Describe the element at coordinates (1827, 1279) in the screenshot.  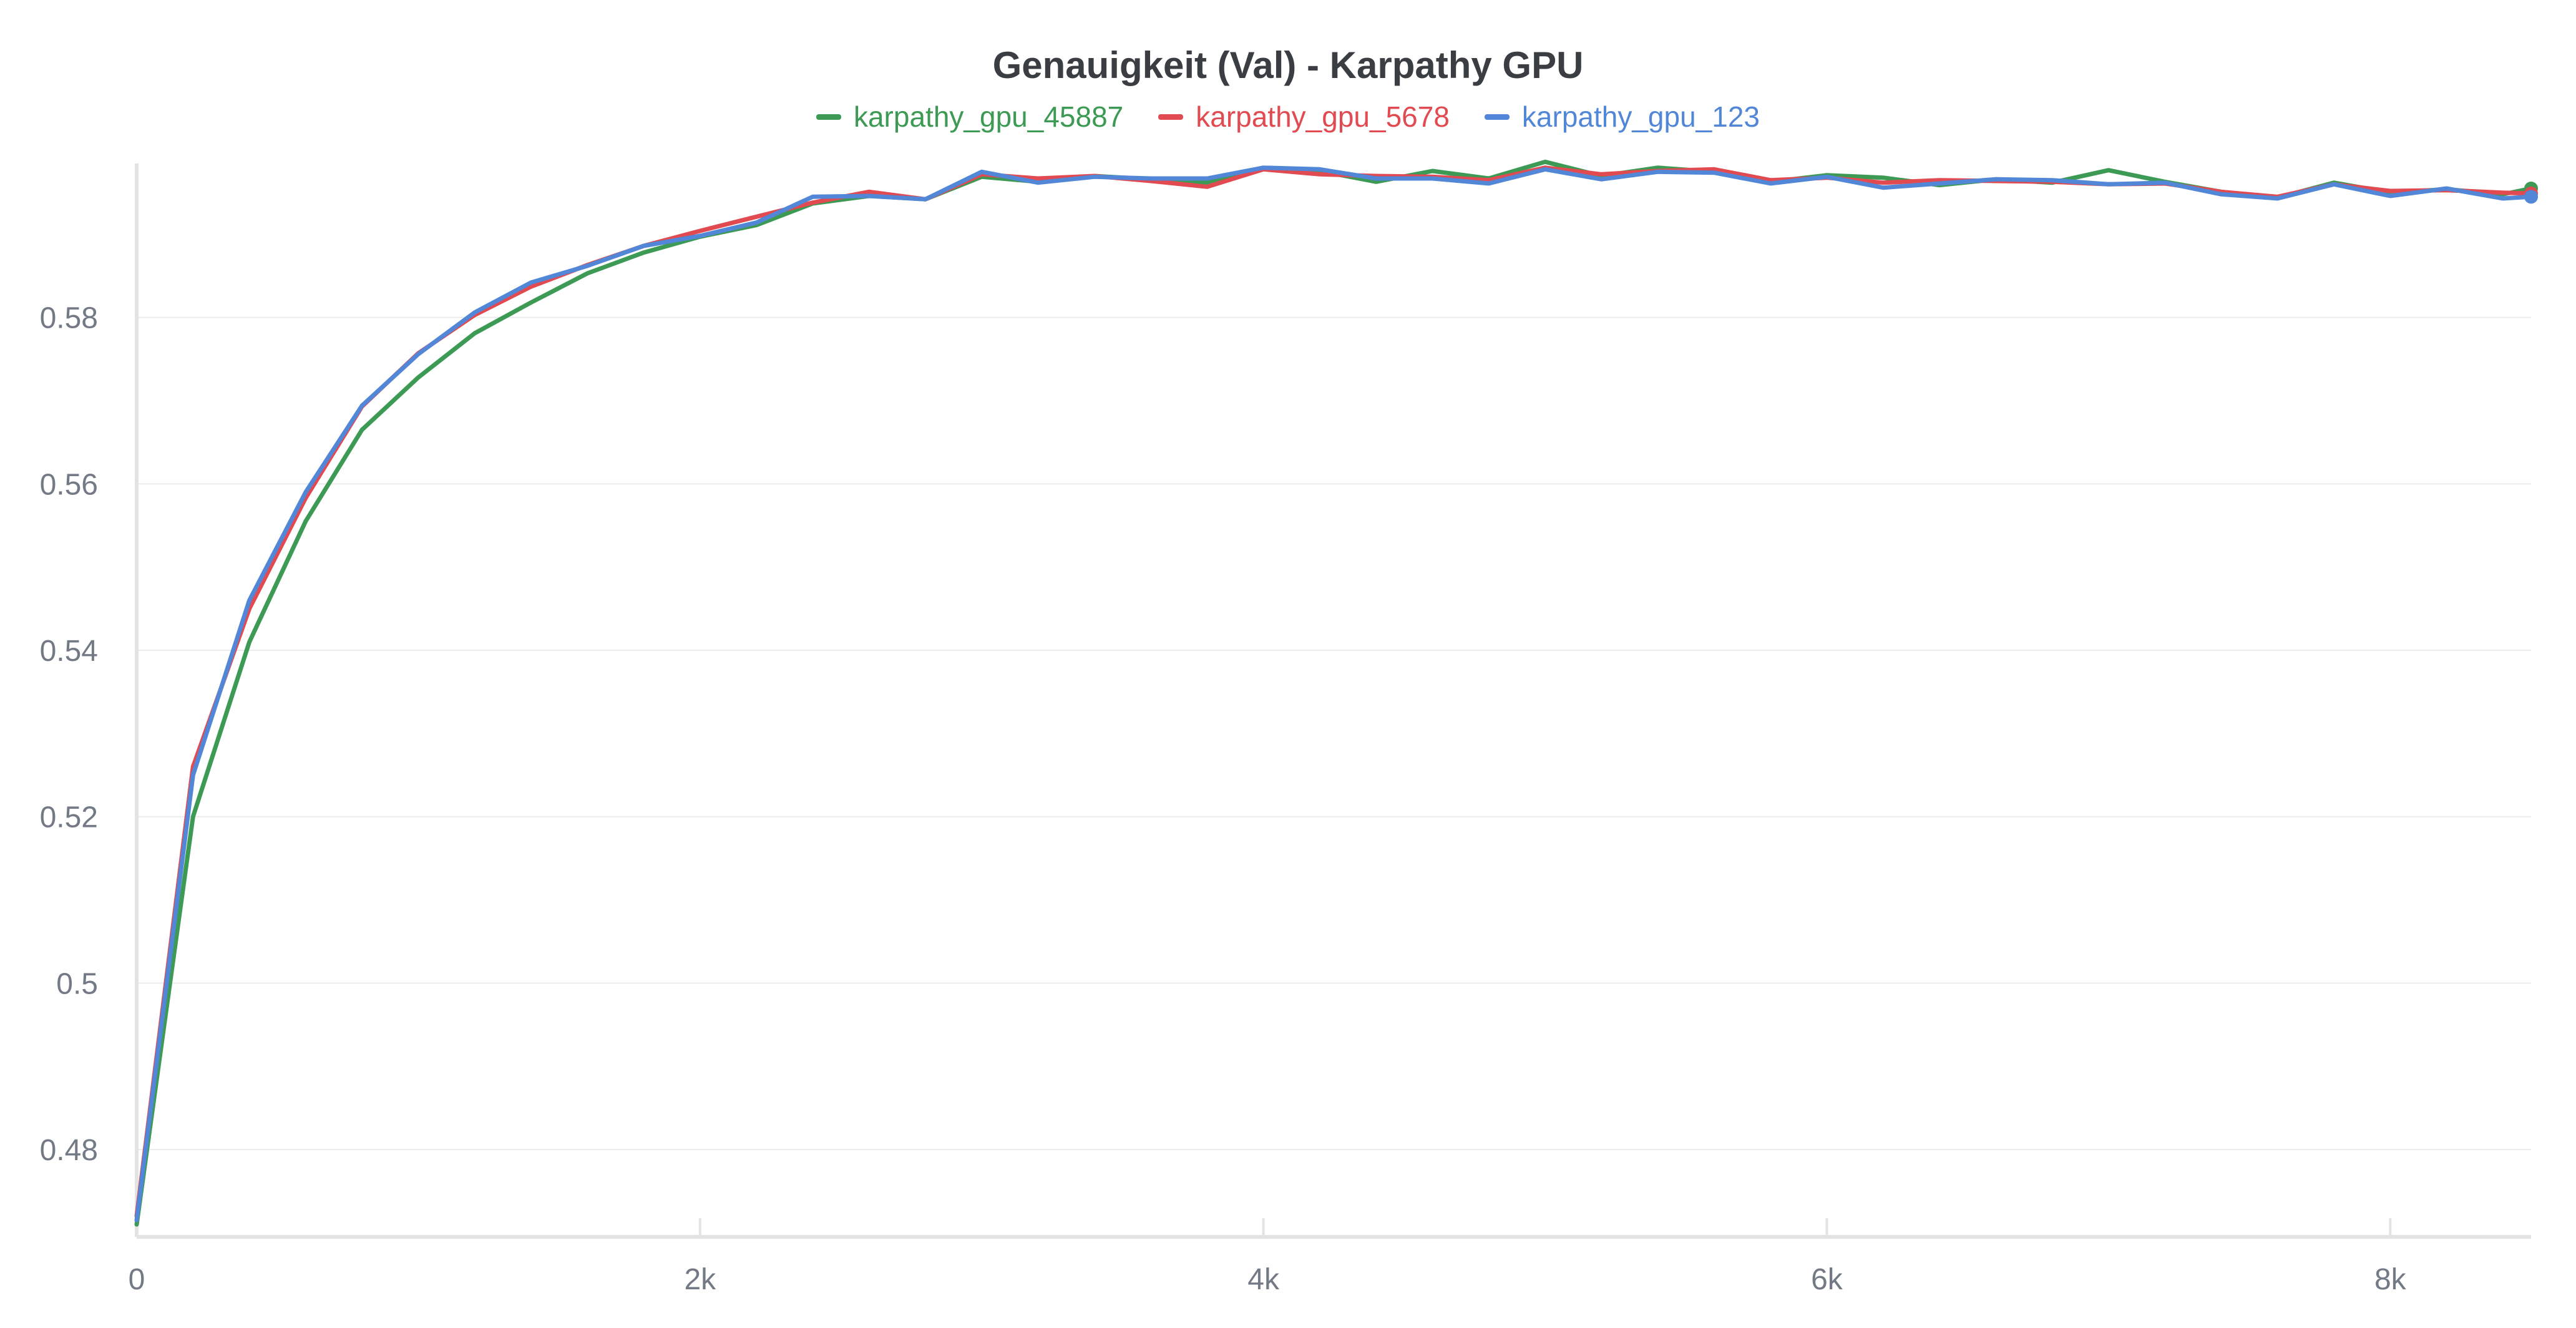
I see `x-tick-label: 6k` at that location.